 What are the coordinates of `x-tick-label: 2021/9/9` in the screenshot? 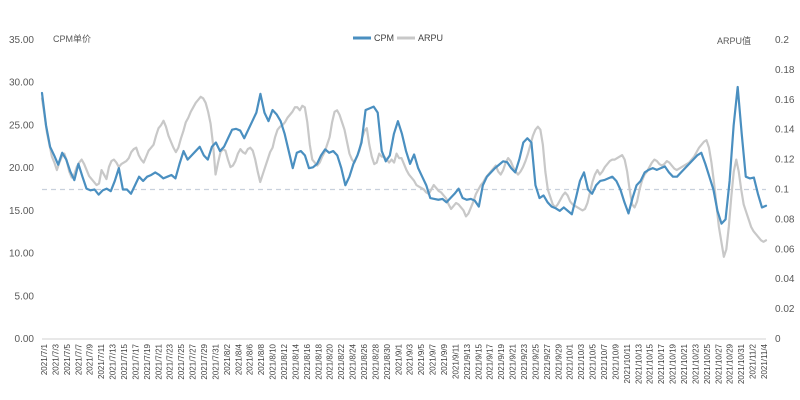 It's located at (444, 359).